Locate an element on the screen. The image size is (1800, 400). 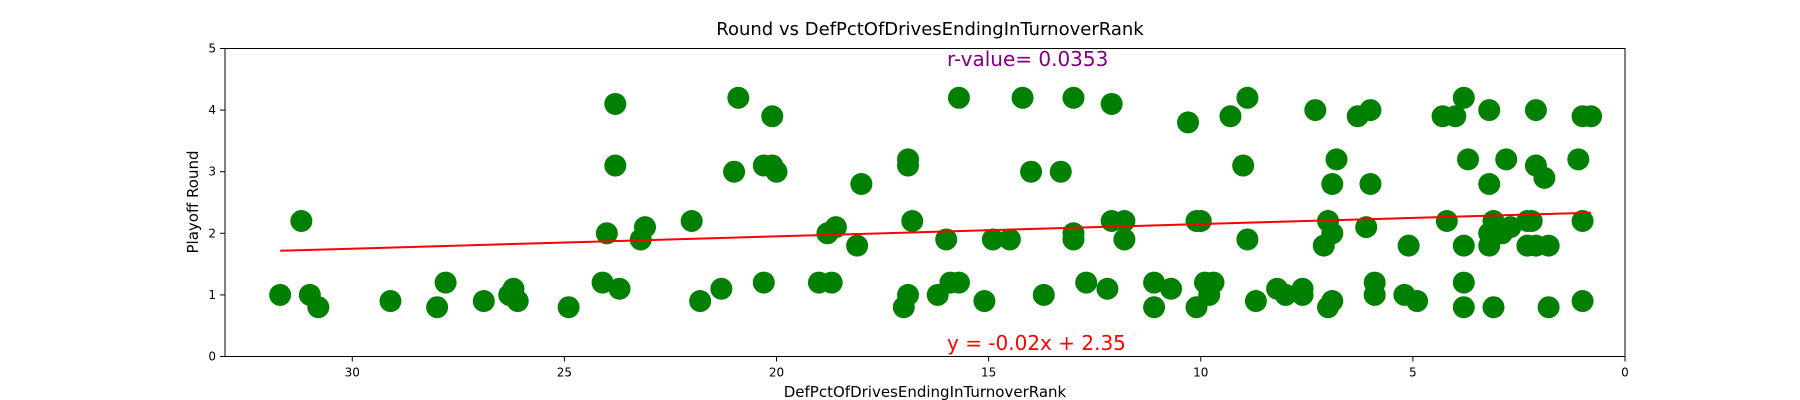
y-tick-label: 2 is located at coordinates (212, 233).